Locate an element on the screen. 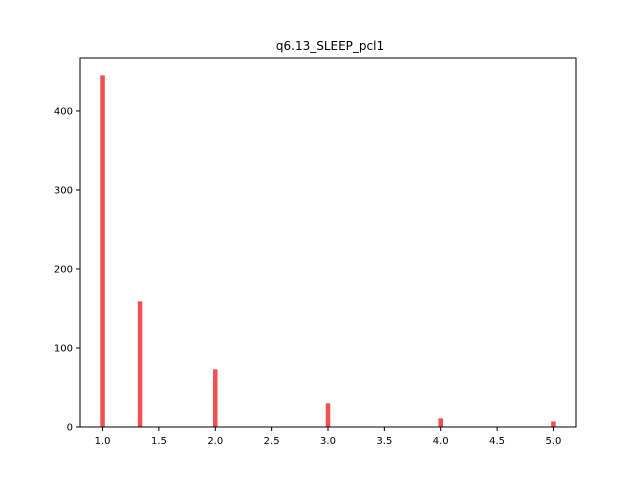 This screenshot has height=480, width=640. x-axis: 1.0 1.5 2.0 2.5 3.0 3.5 4.0 4.5 5.0 is located at coordinates (328, 437).